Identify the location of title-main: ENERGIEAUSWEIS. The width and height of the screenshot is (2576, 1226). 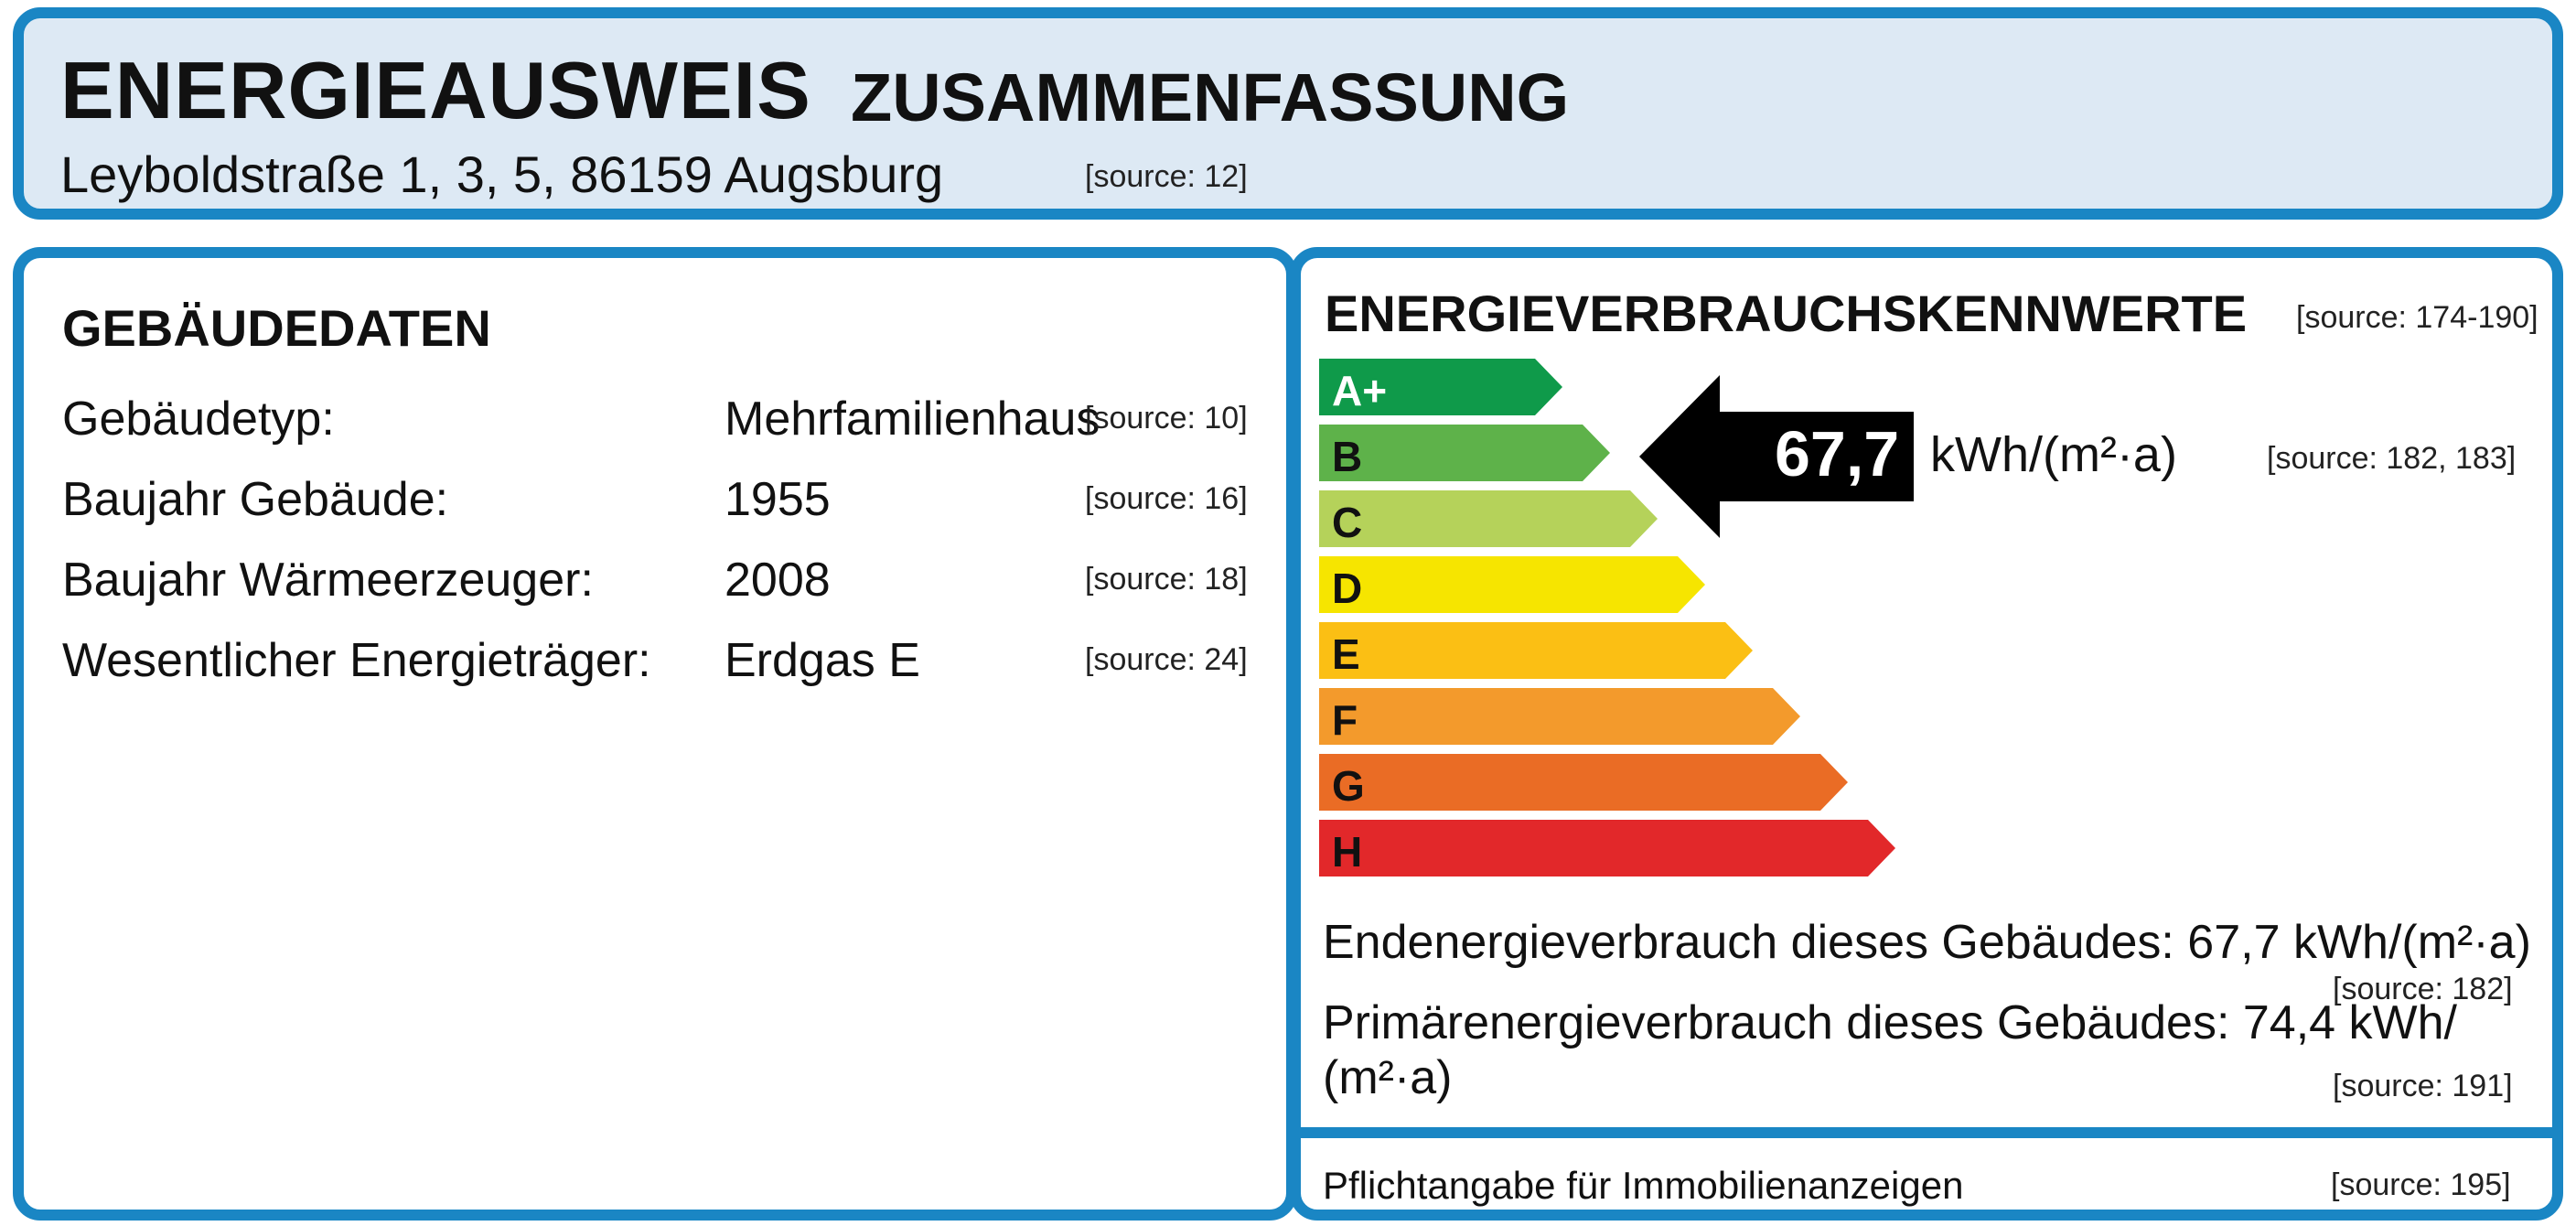
(435, 90).